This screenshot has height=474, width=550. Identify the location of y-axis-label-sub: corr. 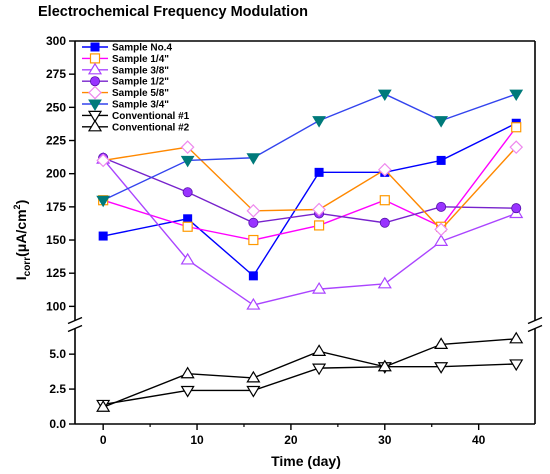
(27, 267).